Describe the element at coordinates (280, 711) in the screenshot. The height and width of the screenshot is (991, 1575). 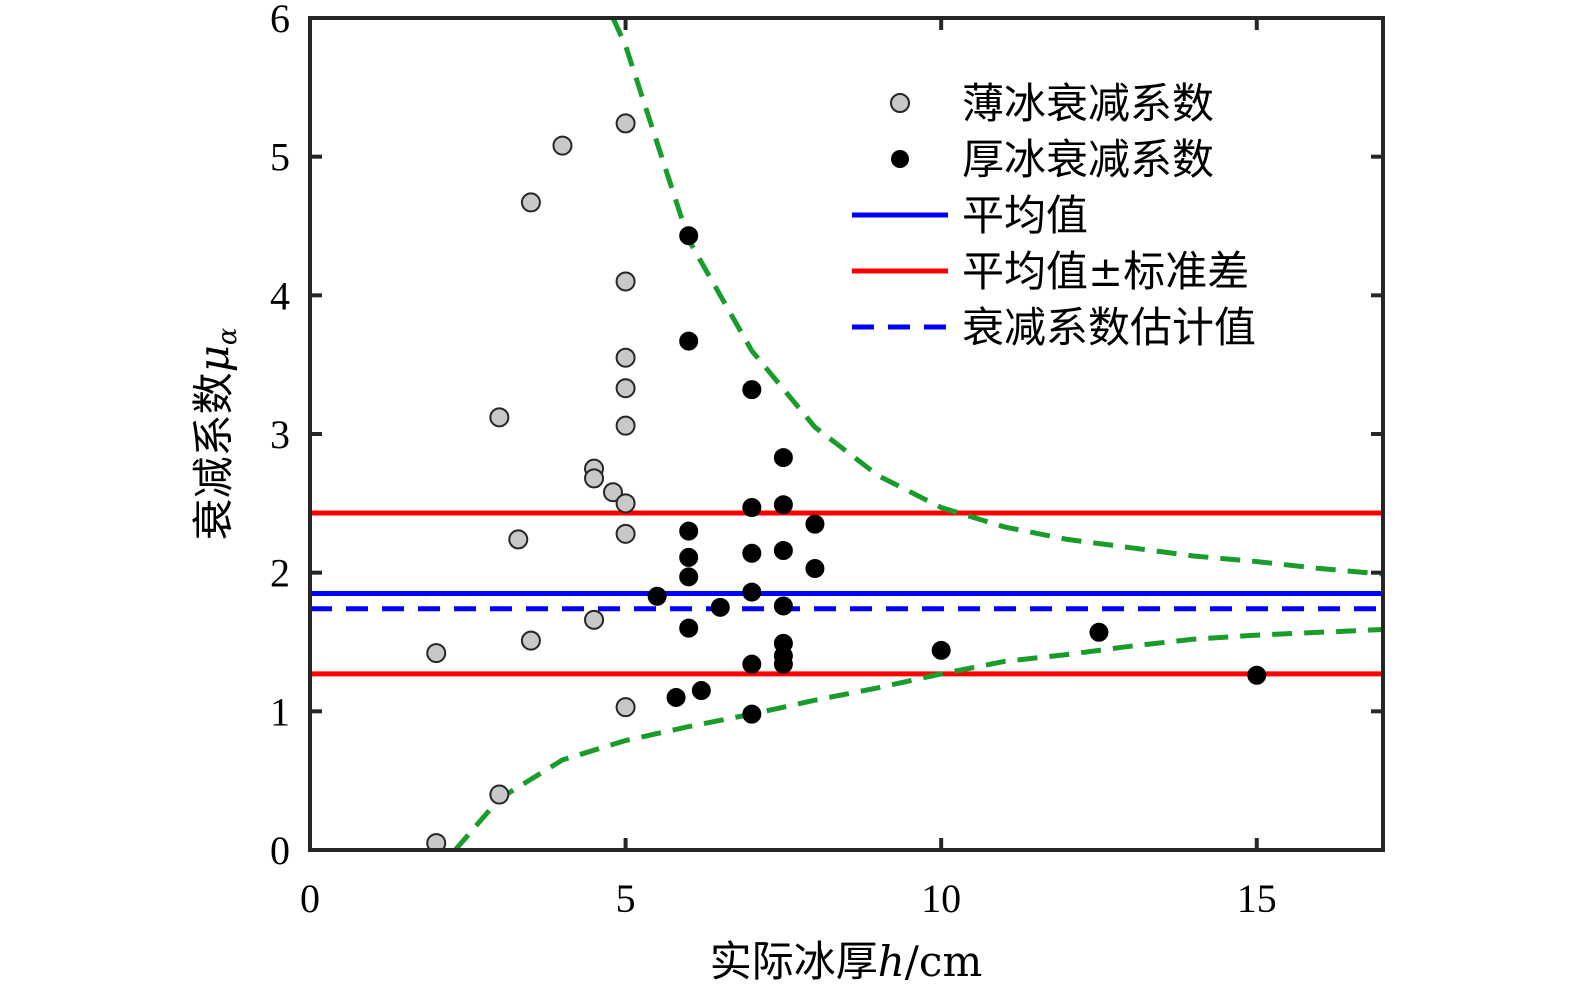
I see `y-tick-label: 1` at that location.